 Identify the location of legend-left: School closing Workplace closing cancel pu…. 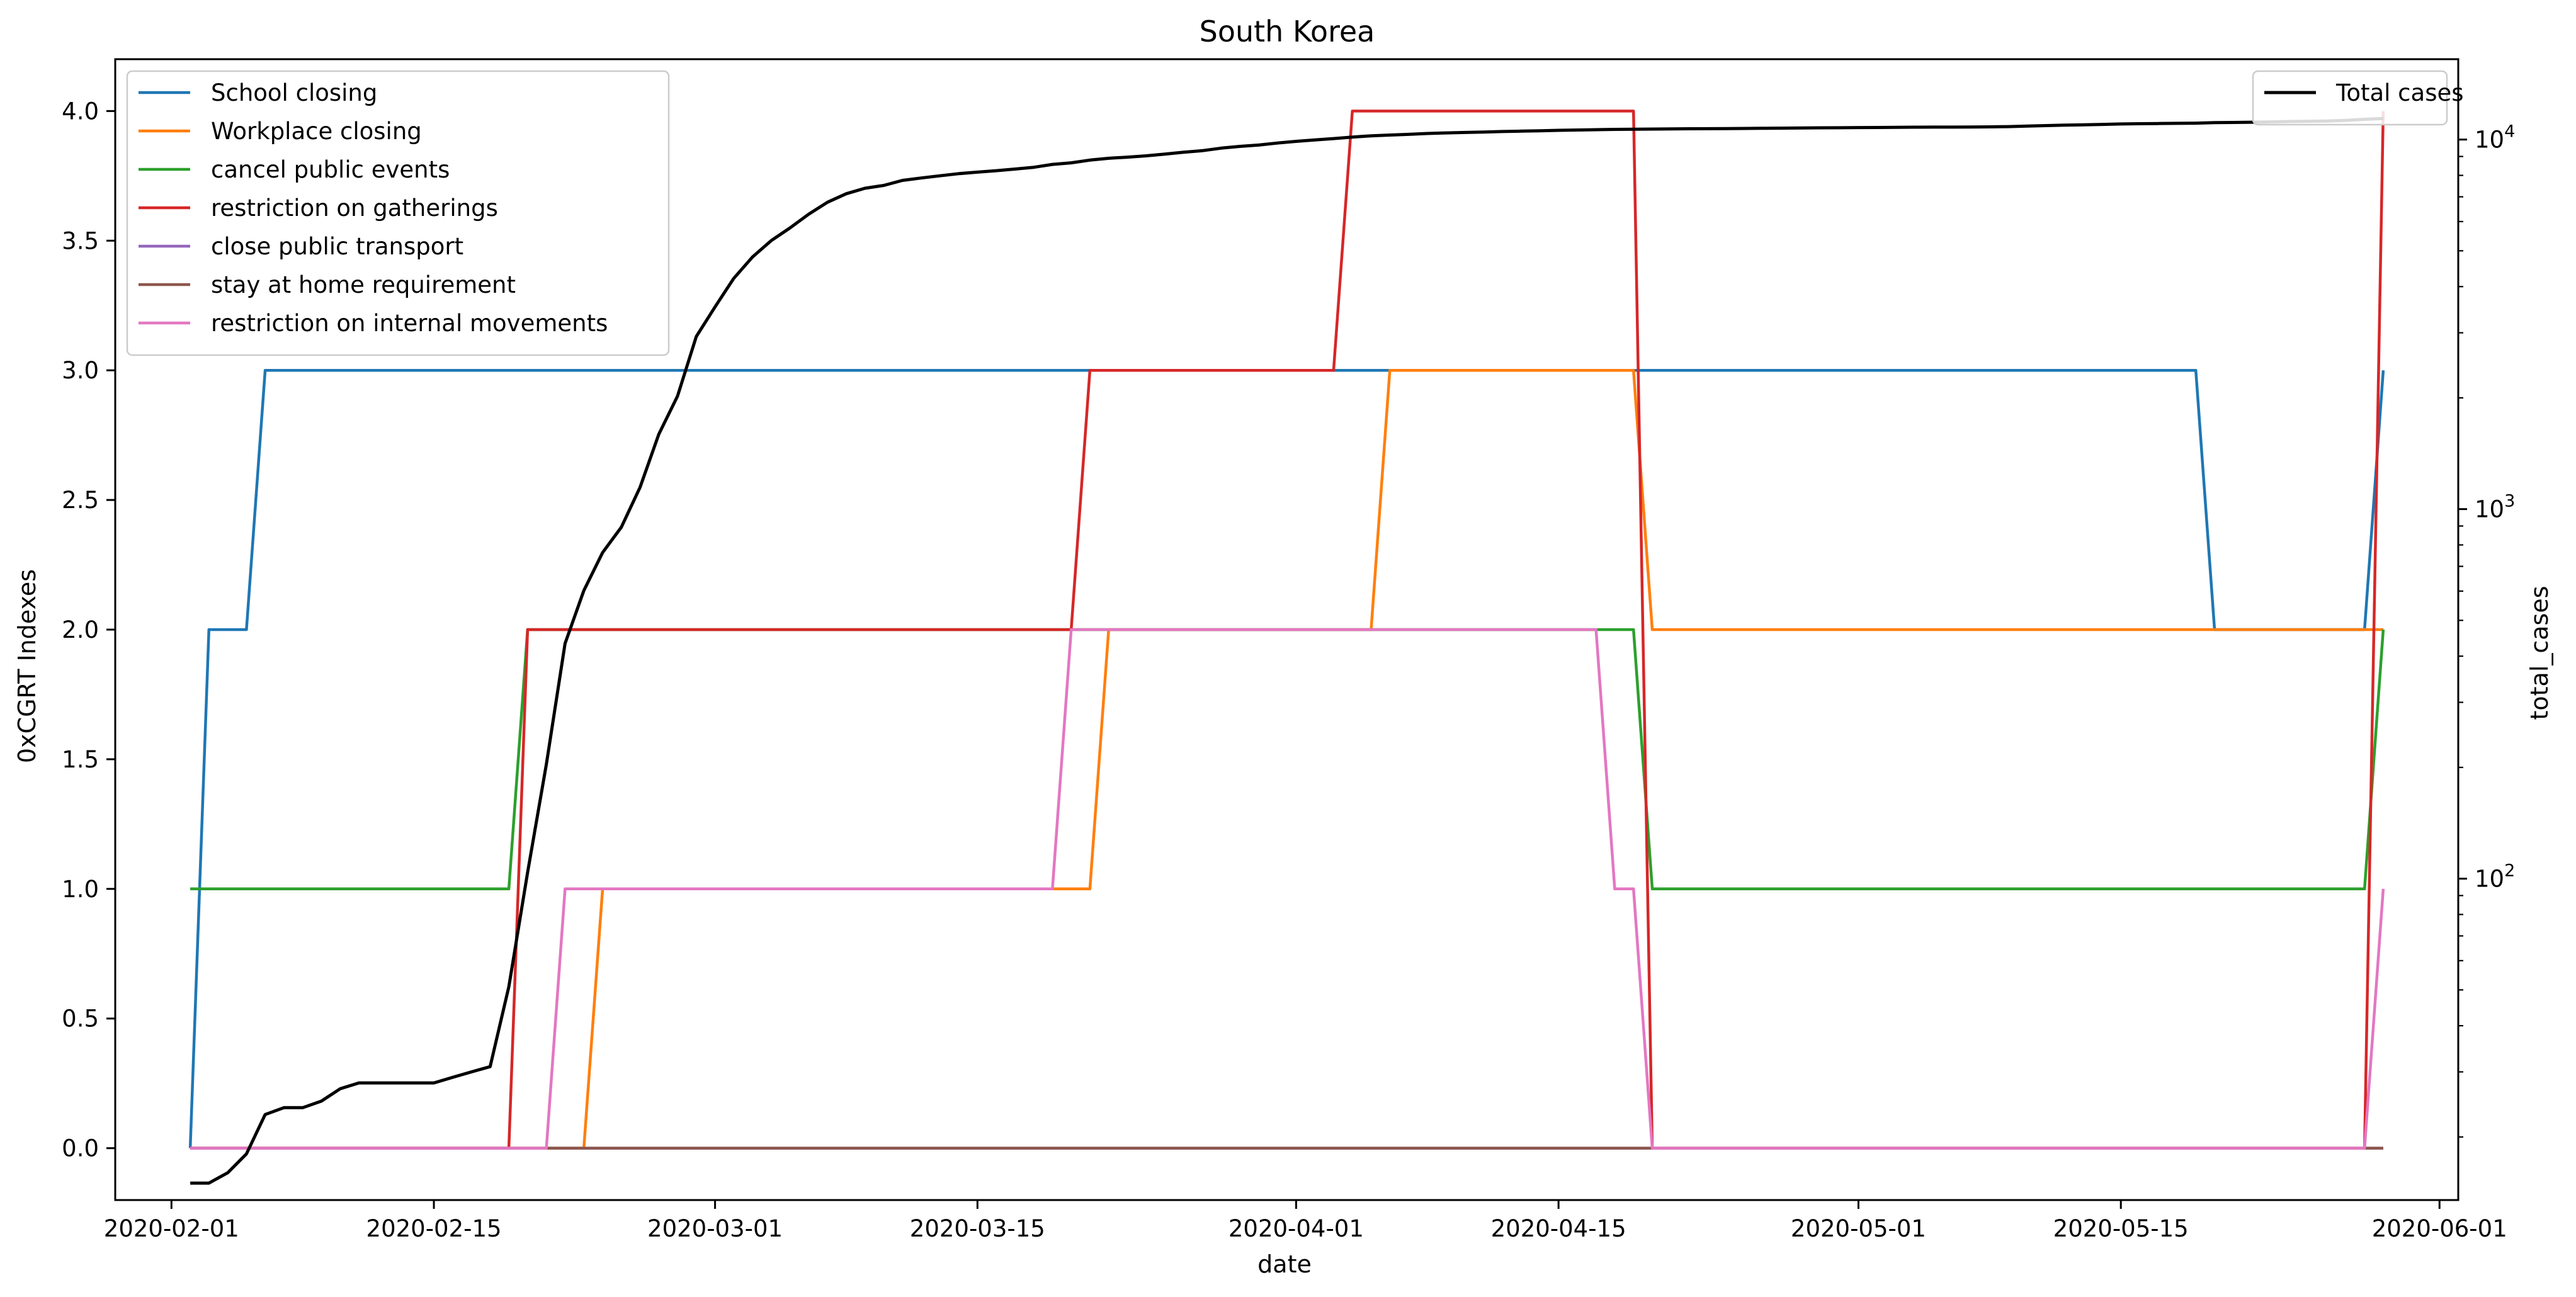
(398, 213).